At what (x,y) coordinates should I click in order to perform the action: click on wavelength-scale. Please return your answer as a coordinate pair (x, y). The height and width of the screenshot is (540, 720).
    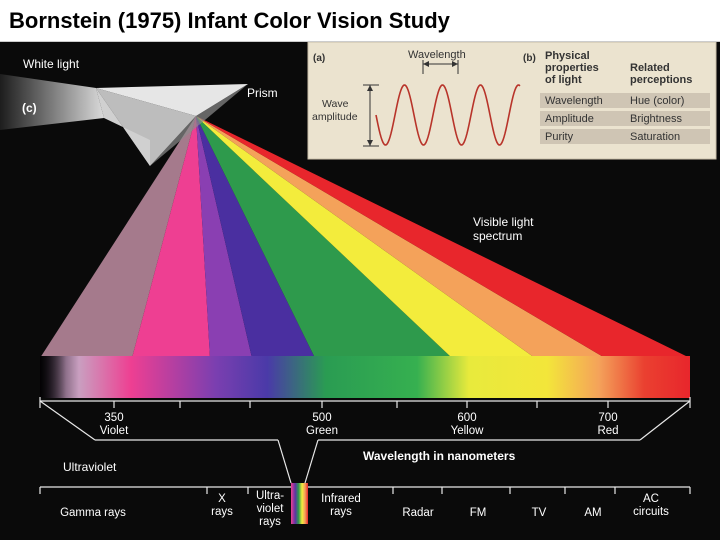
    Looking at the image, I should click on (365, 440).